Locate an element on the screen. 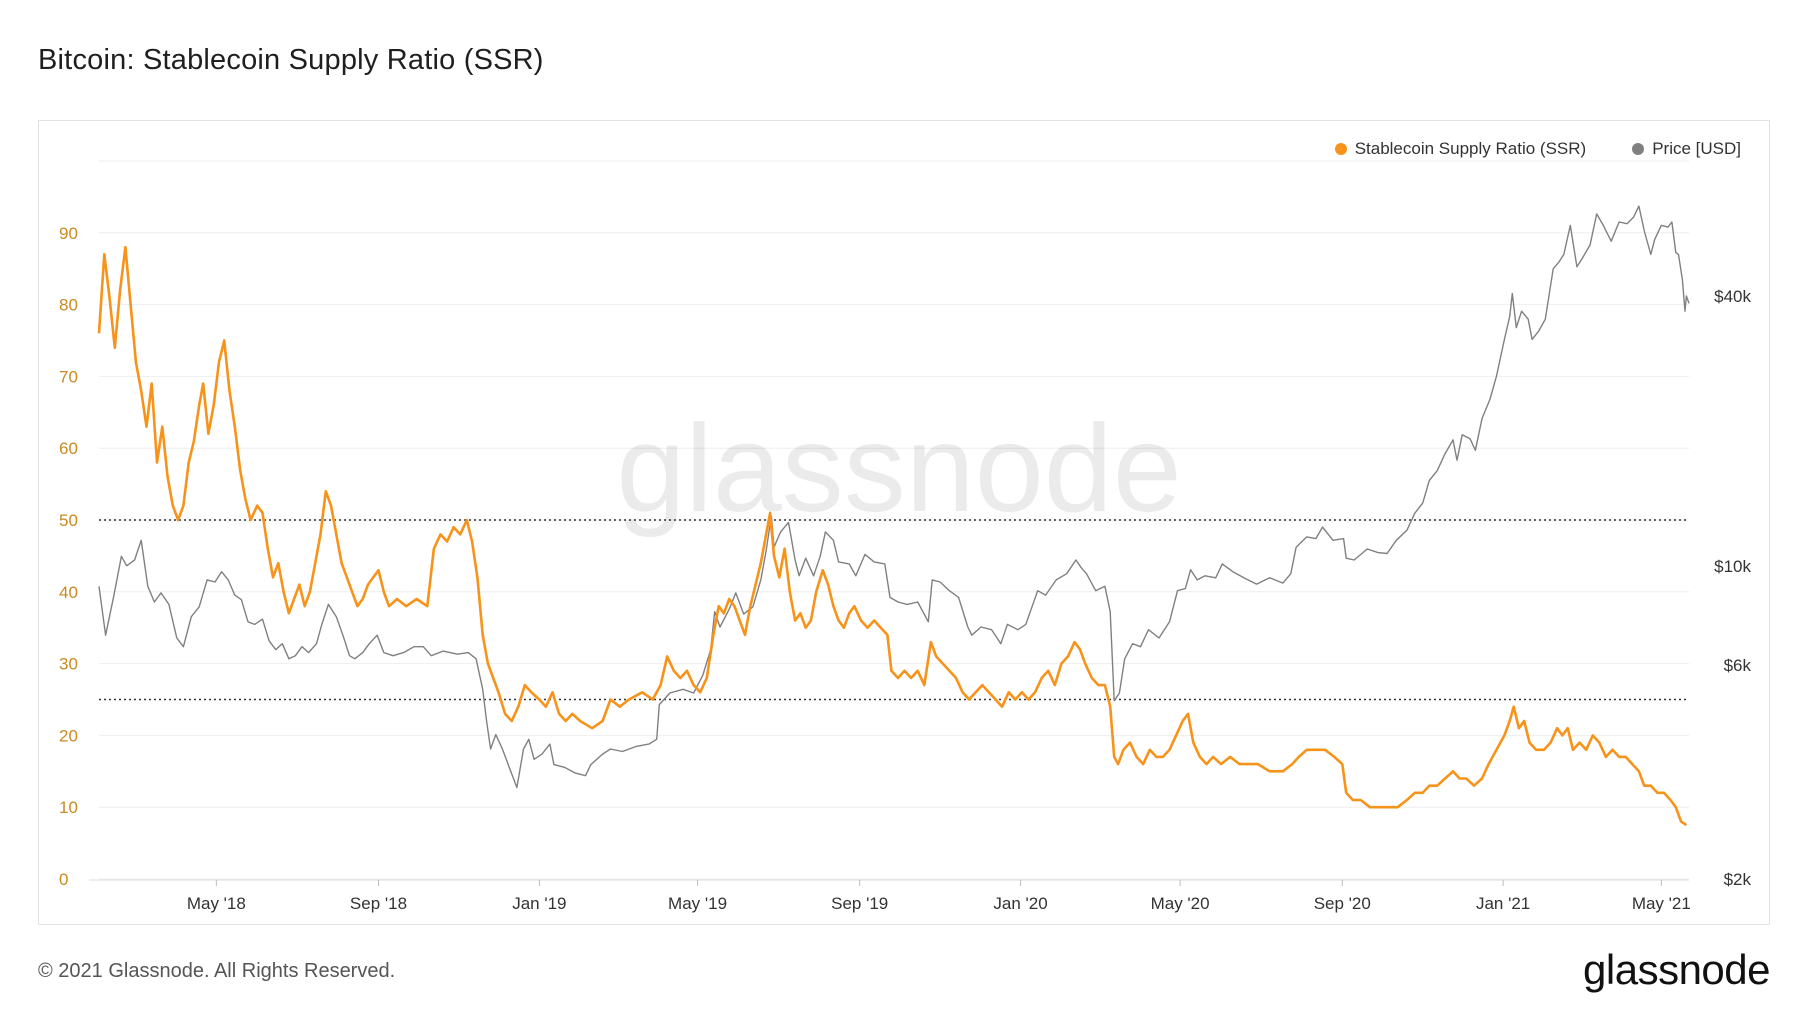  left-tick-label: 70 is located at coordinates (68, 376).